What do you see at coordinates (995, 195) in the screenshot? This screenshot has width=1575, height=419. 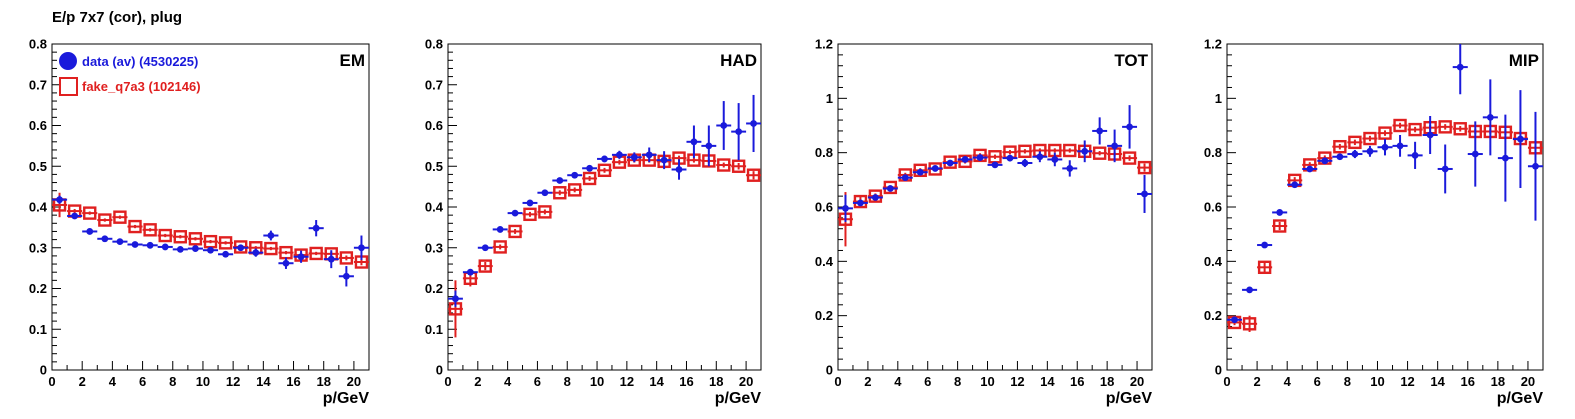 I see `series-fake` at bounding box center [995, 195].